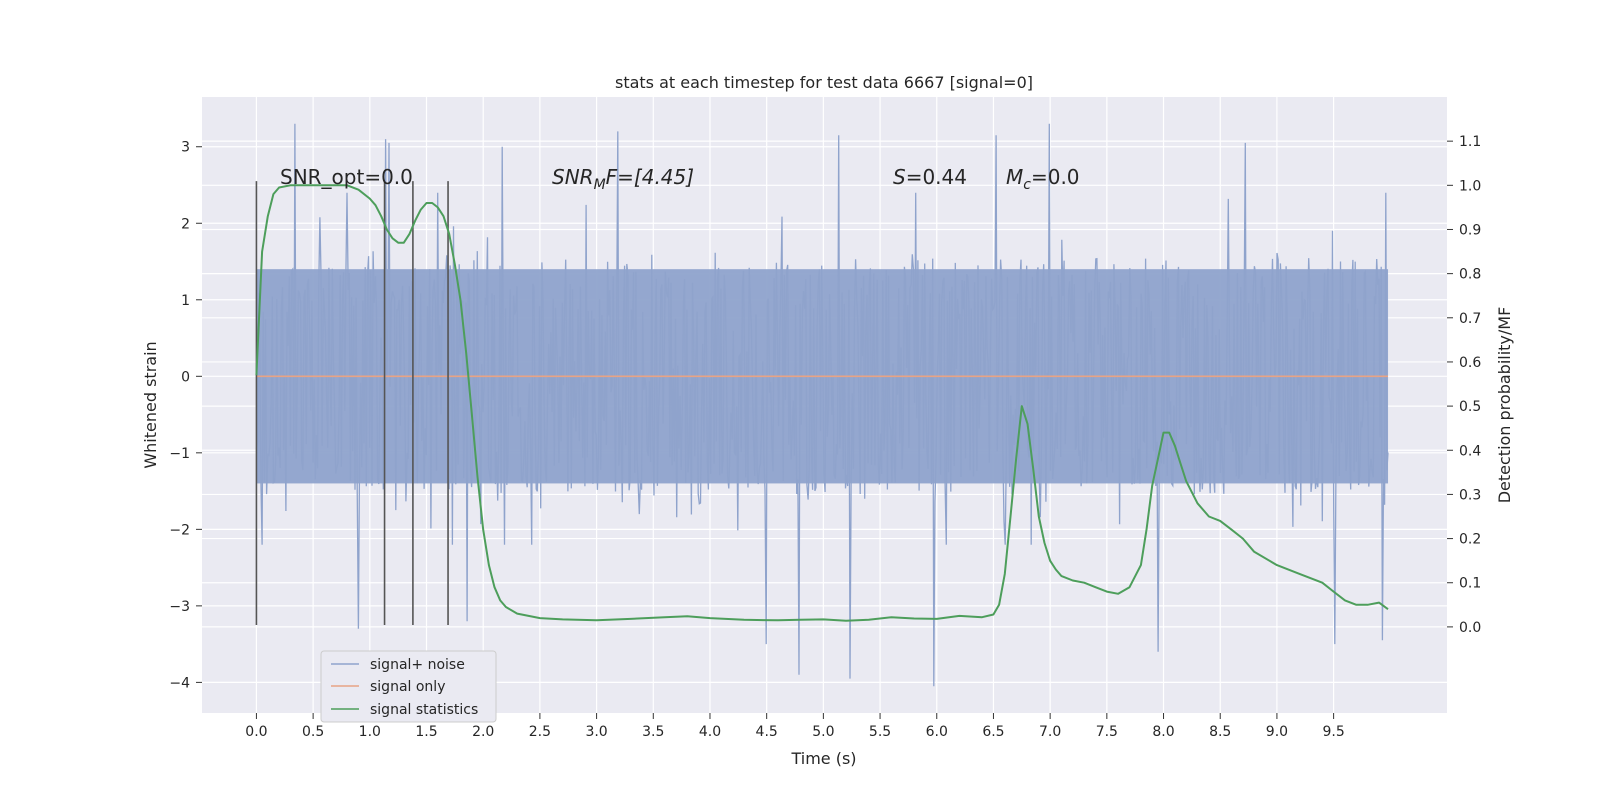 This screenshot has height=800, width=1600. Describe the element at coordinates (424, 710) in the screenshot. I see `legend-label-statistics: signal statistics` at that location.